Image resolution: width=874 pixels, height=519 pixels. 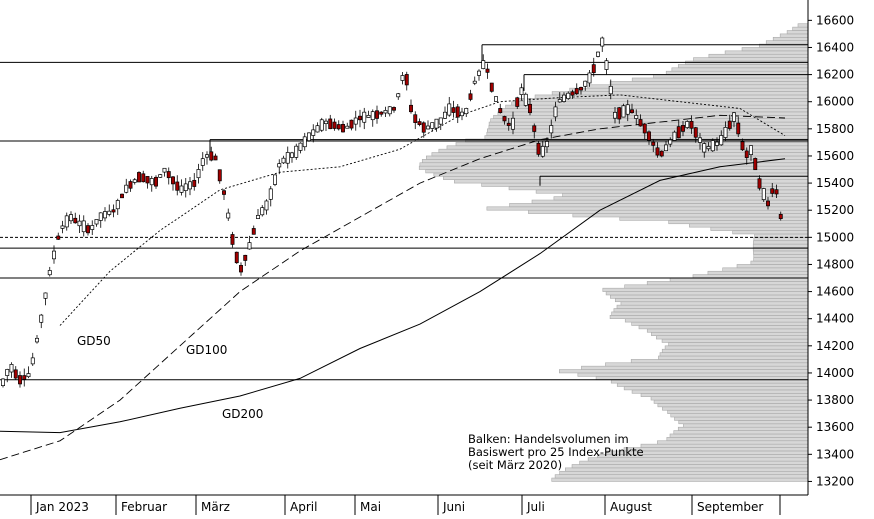 What do you see at coordinates (631, 507) in the screenshot?
I see `x-tick-label-7: August` at bounding box center [631, 507].